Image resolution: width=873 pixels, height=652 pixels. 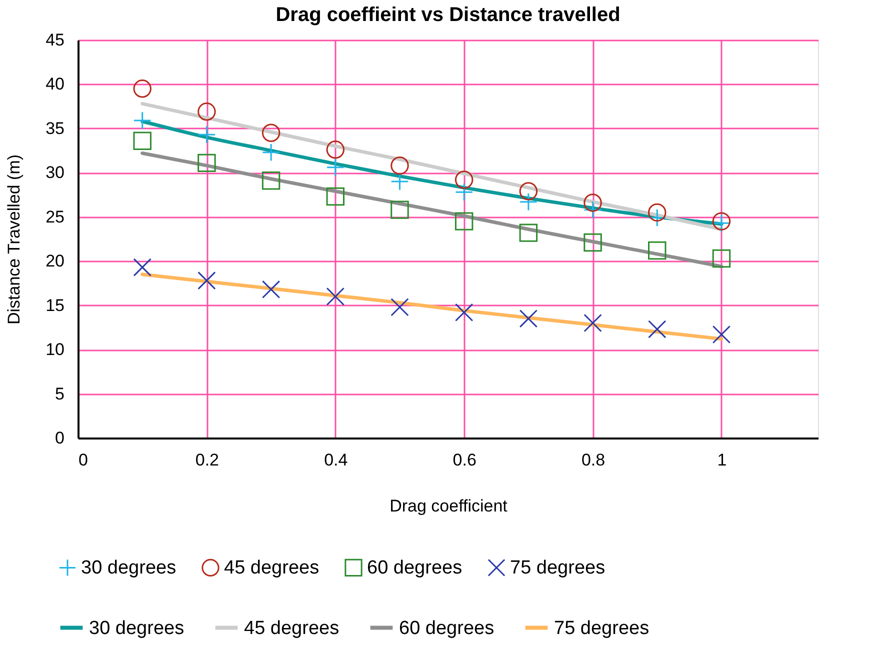 I want to click on y-tick-label: 30, so click(x=55, y=172).